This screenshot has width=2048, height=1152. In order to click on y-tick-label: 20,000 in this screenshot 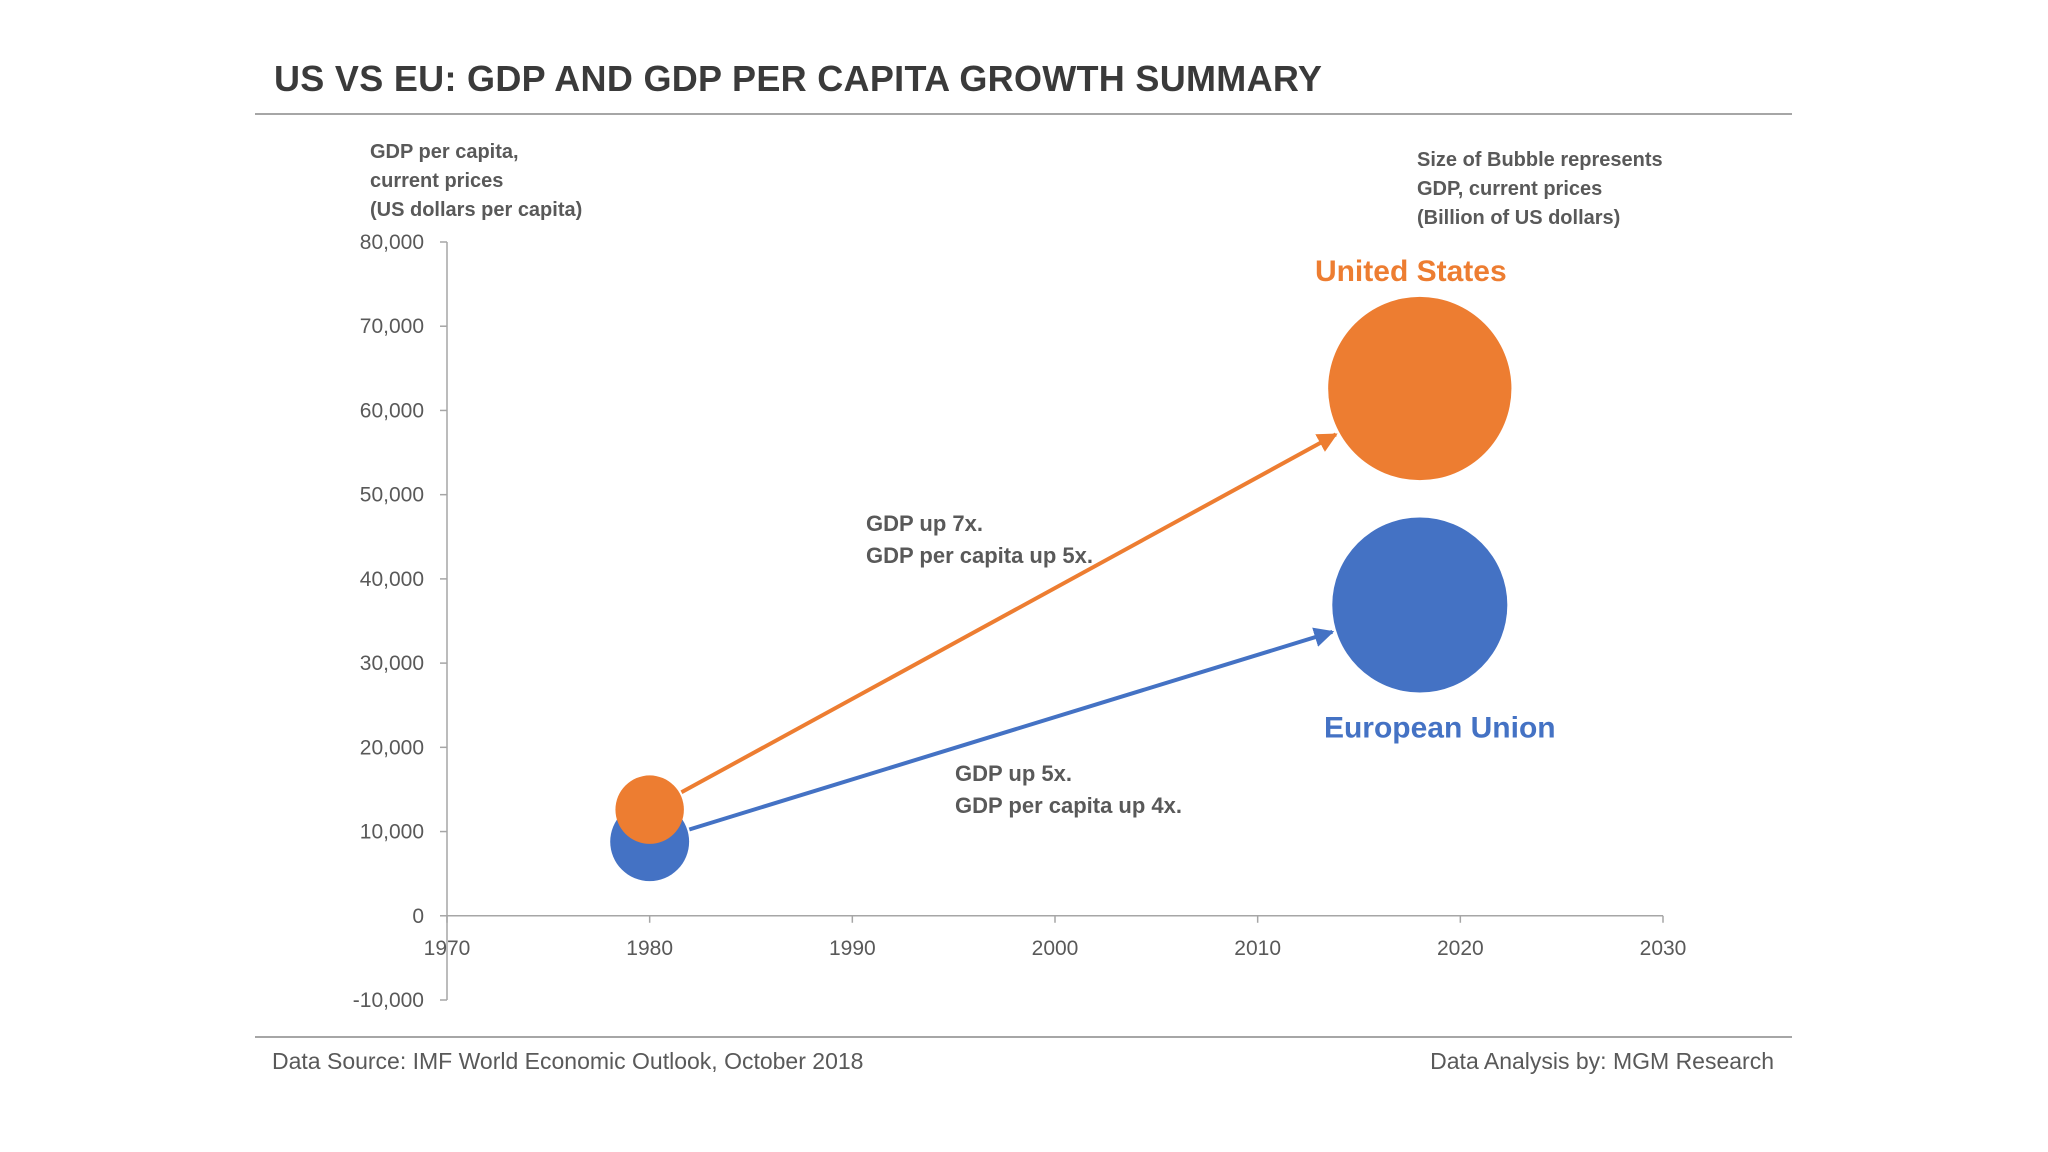, I will do `click(392, 747)`.